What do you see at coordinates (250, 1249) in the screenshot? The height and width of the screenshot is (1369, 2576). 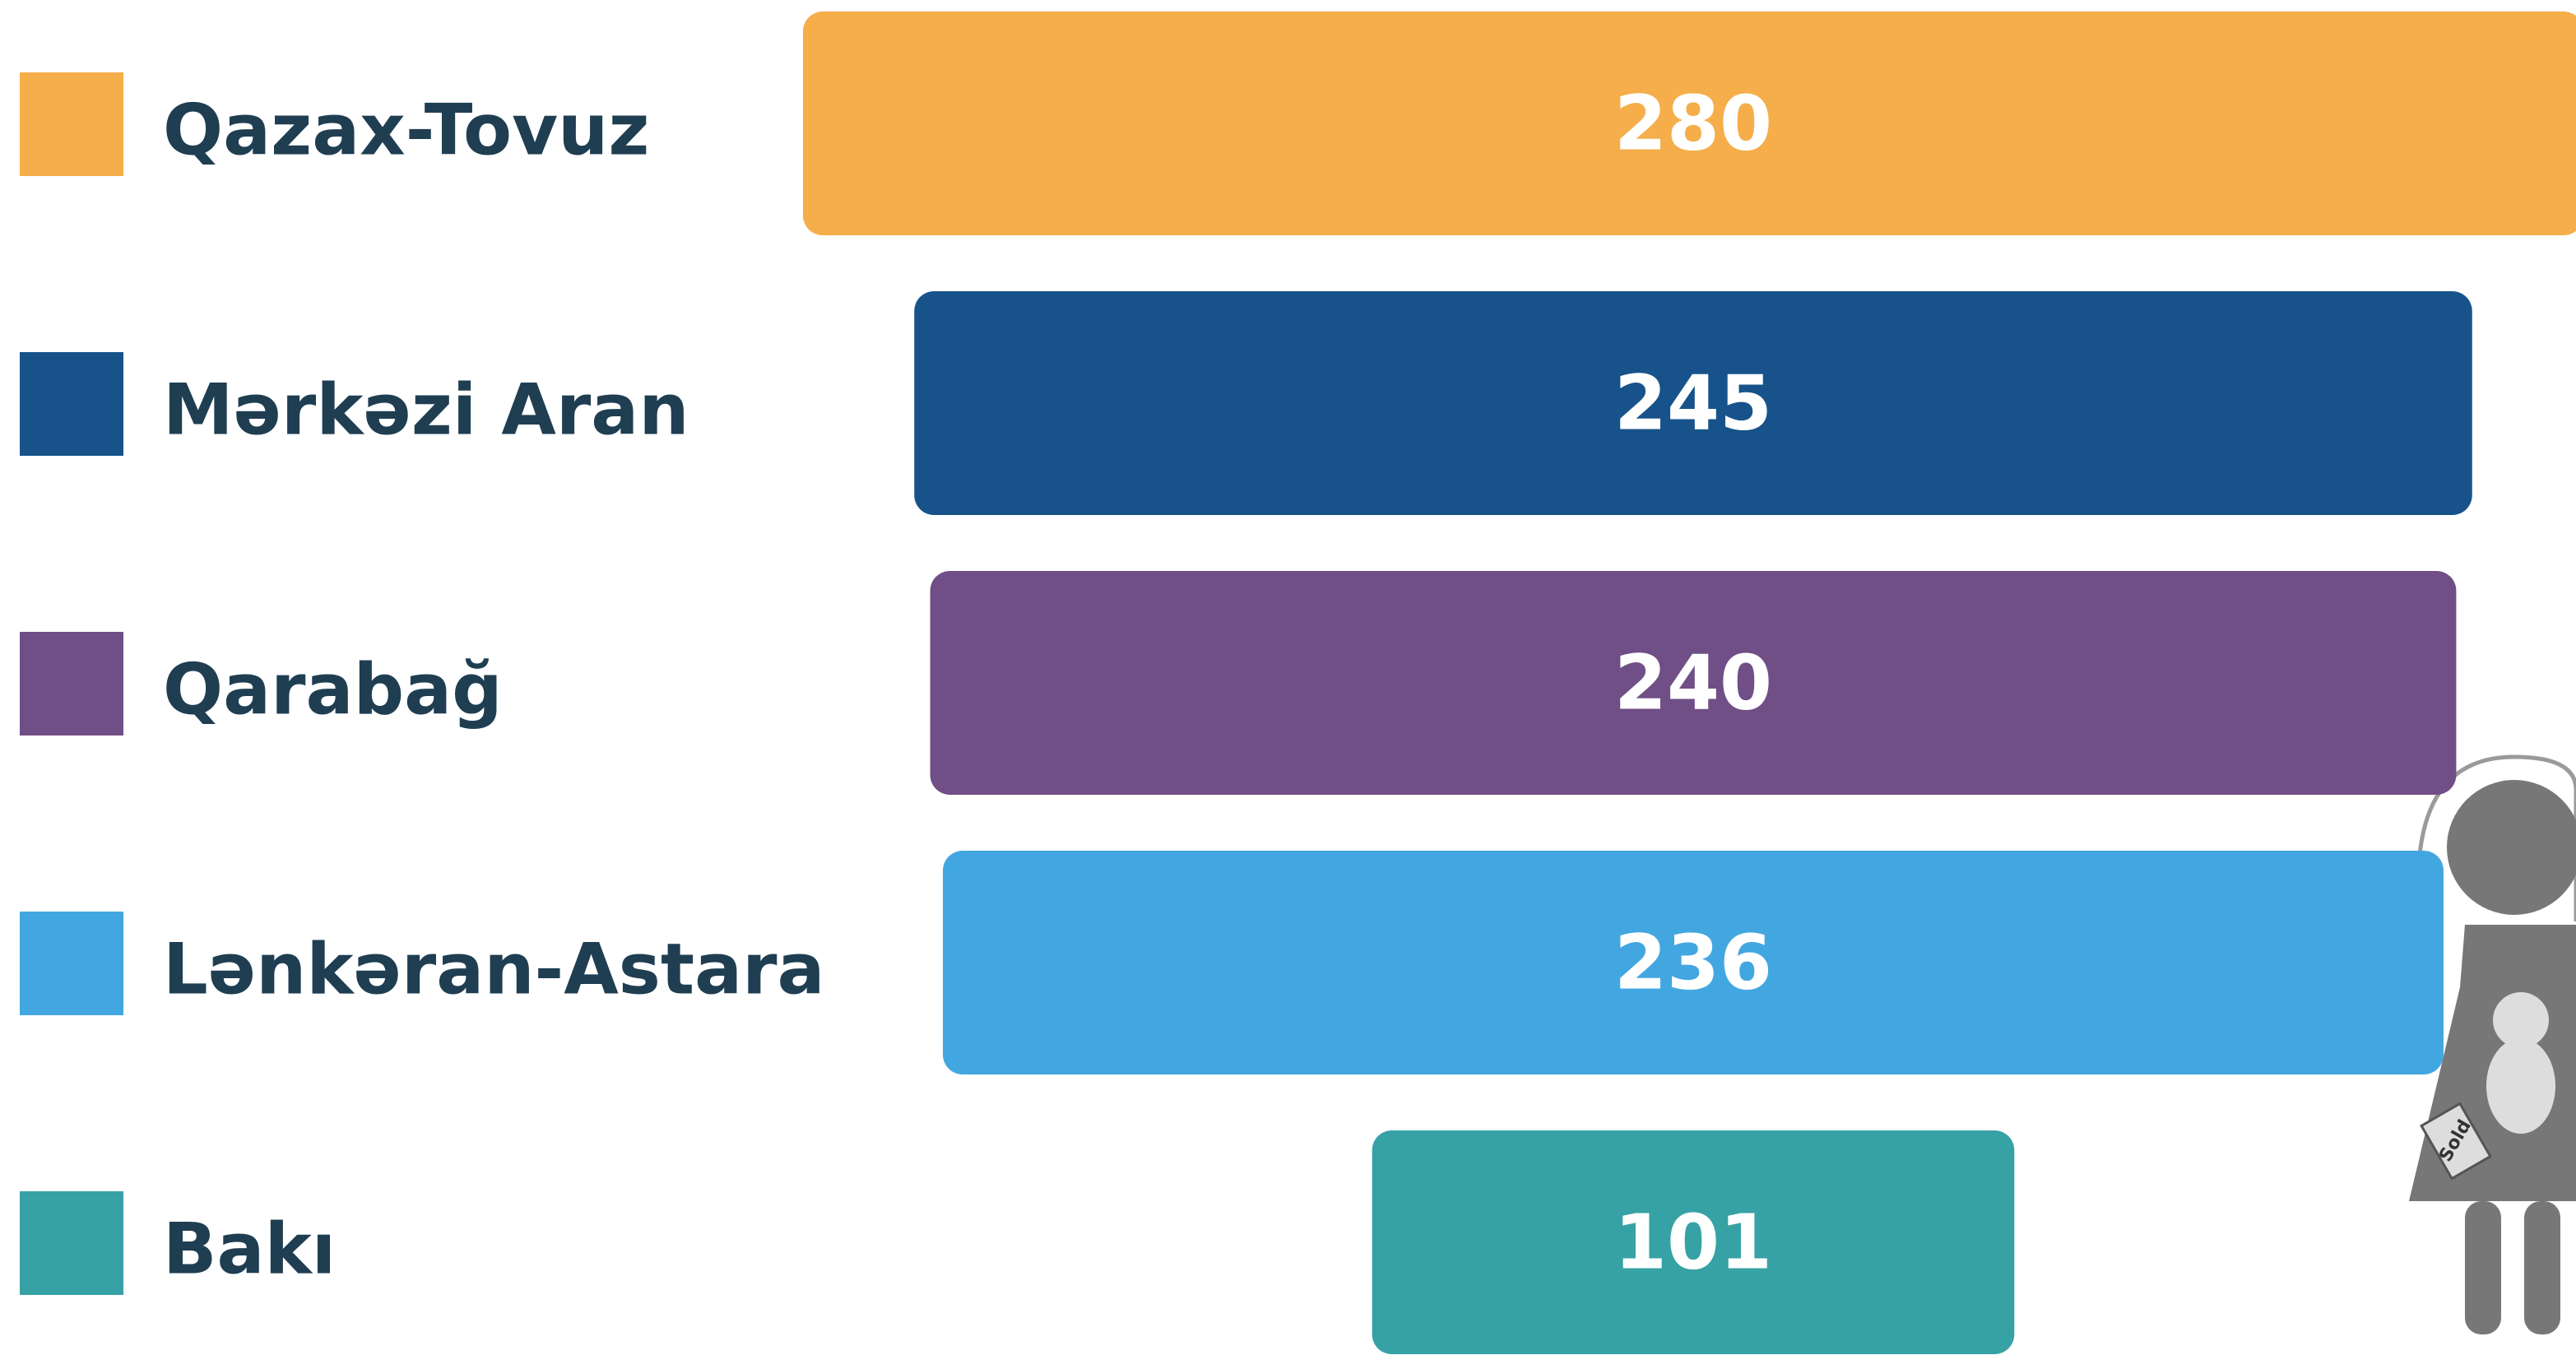 I see `legend-label: Bakı` at bounding box center [250, 1249].